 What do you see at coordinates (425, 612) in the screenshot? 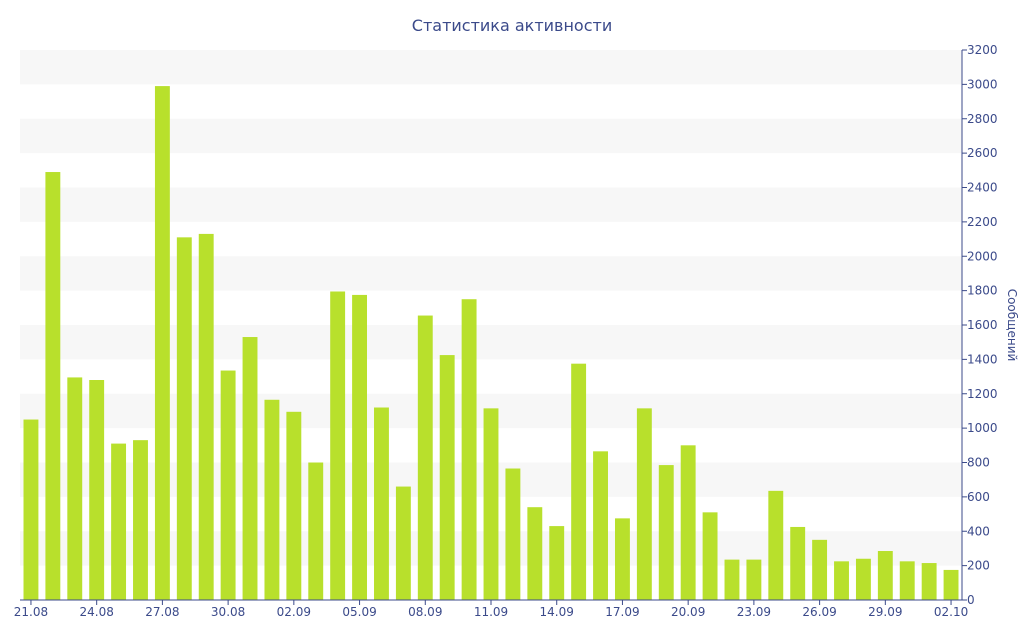
I see `x-tick-label: 08.09` at bounding box center [425, 612].